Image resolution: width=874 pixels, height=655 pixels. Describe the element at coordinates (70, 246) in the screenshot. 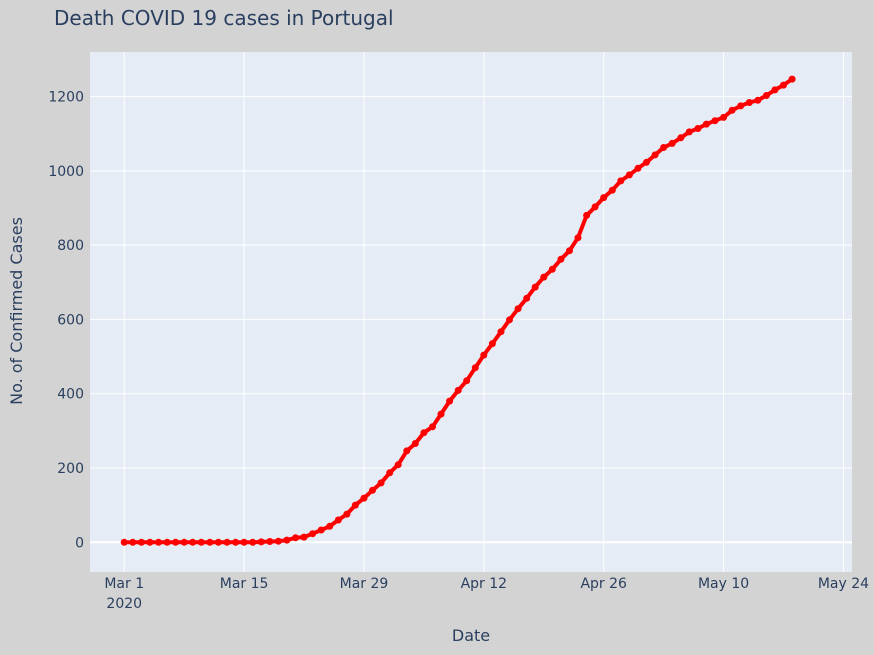

I see `y-tick-label: 800` at that location.